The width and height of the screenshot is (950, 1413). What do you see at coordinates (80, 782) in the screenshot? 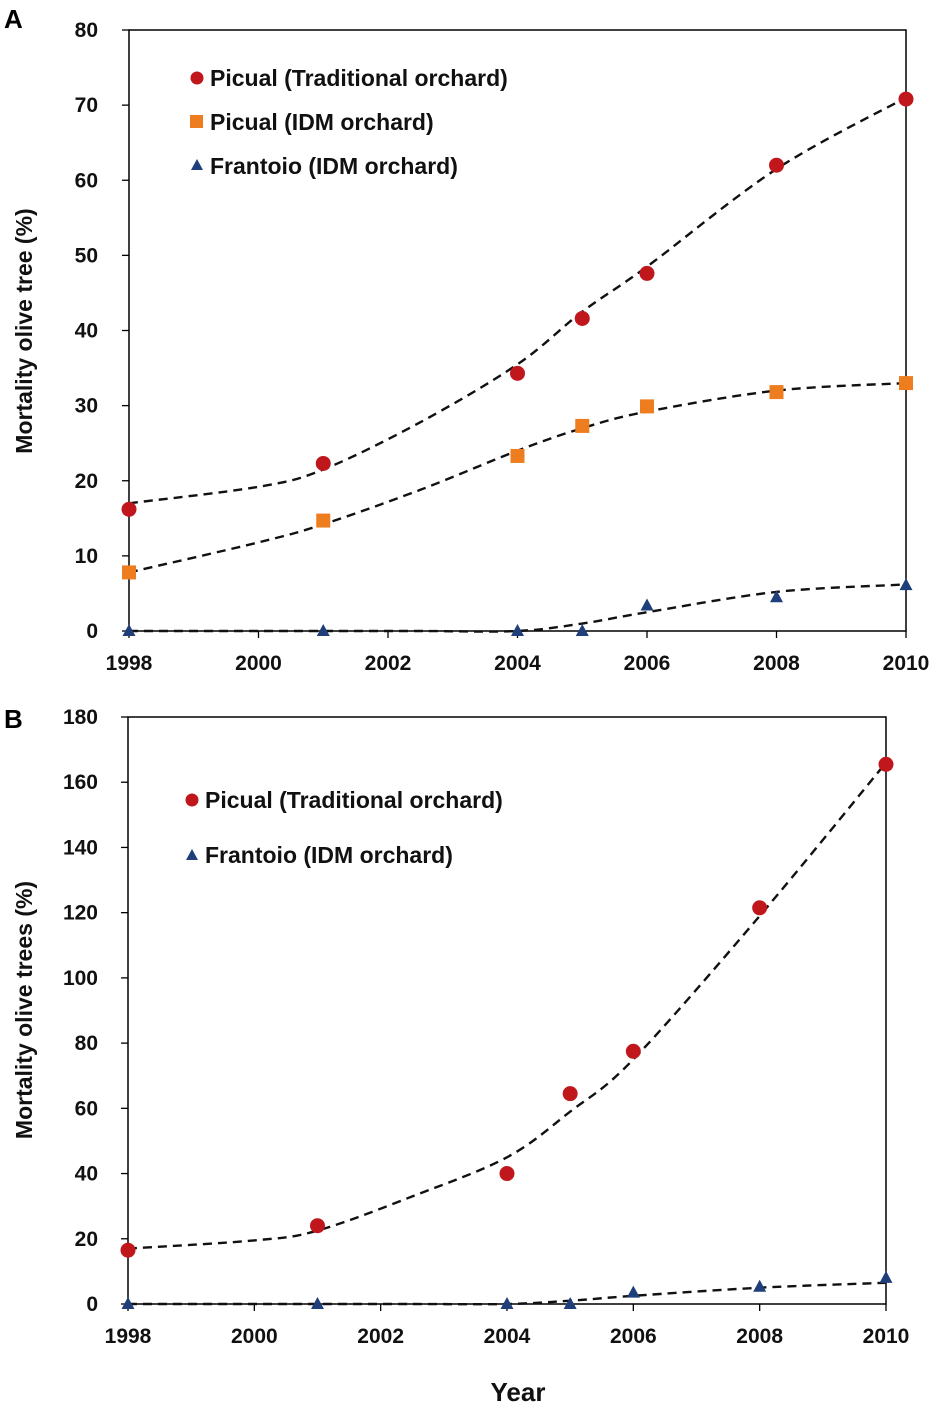
I see `y-tick-label: 160` at bounding box center [80, 782].